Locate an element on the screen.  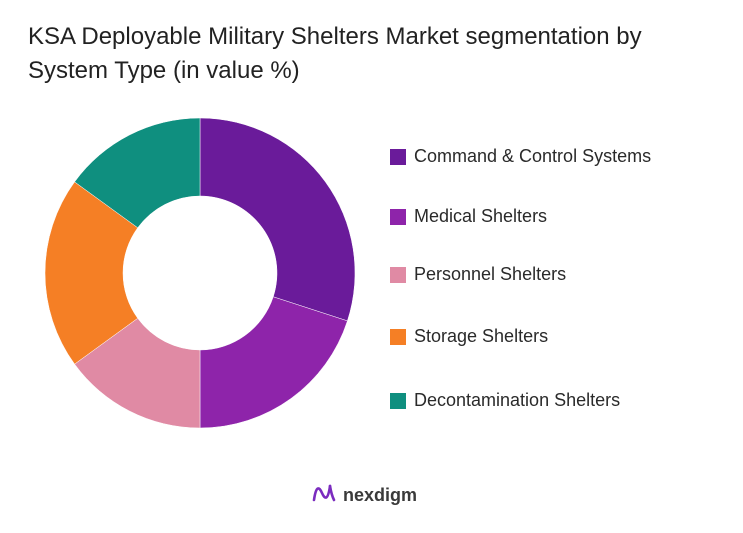
legend-label: Personnel Shelters is located at coordinates (490, 274).